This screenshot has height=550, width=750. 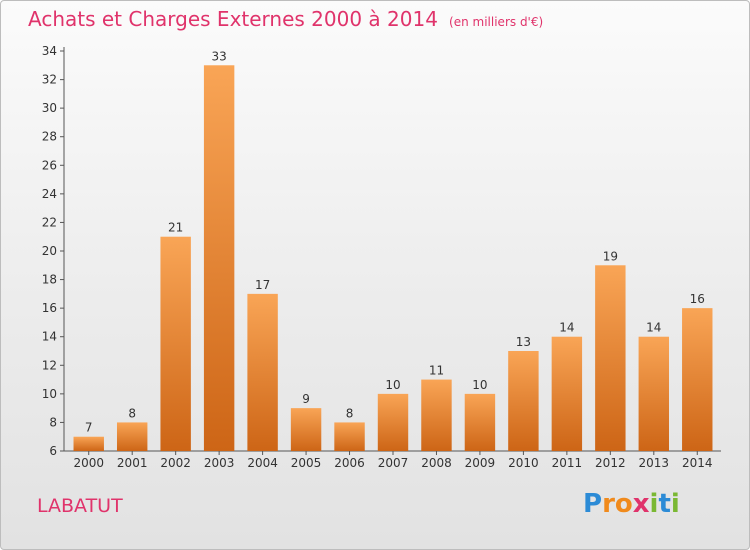 What do you see at coordinates (436, 463) in the screenshot?
I see `x-tick-label: 2008` at bounding box center [436, 463].